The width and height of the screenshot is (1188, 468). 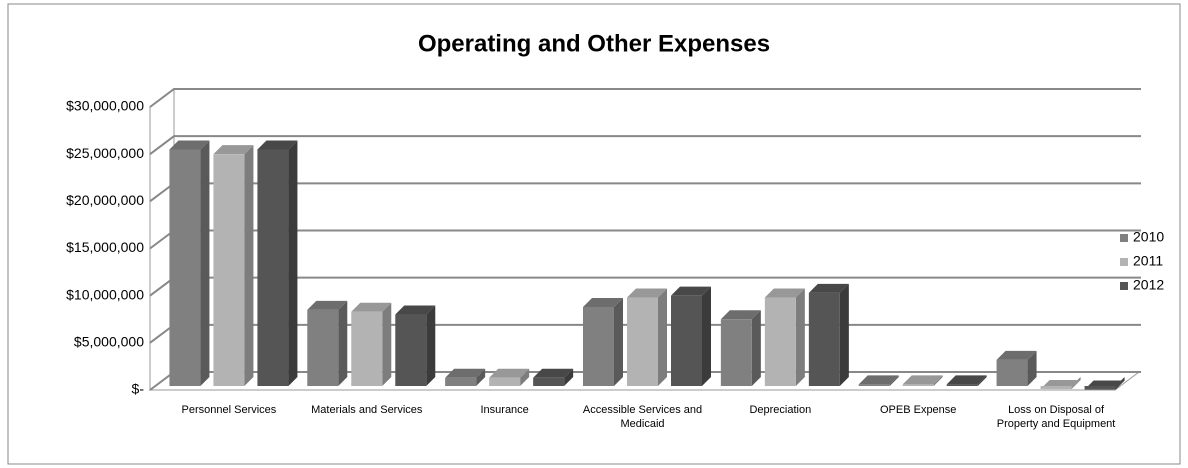 I want to click on x-tick-label: OPEB Expense, so click(x=918, y=410).